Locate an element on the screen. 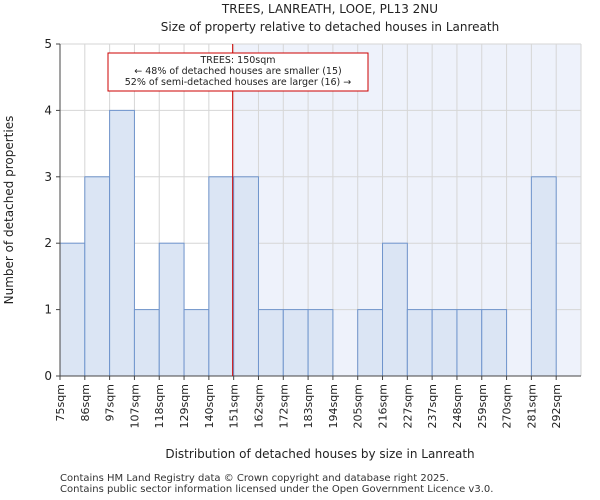 The image size is (600, 500). x-tick-label: 270sqm is located at coordinates (507, 406).